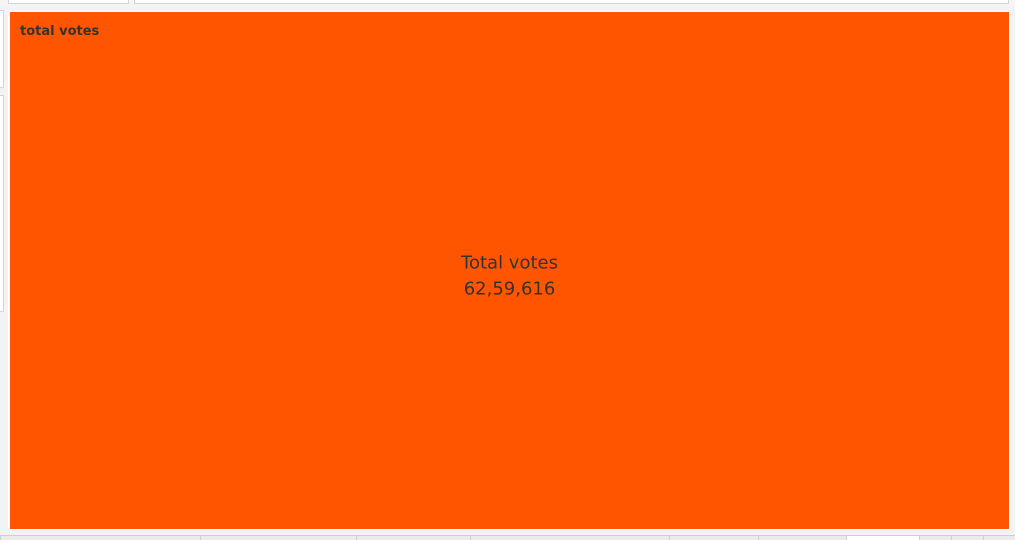 The image size is (1015, 540). What do you see at coordinates (882, 538) in the screenshot?
I see `sheet-tab-active` at bounding box center [882, 538].